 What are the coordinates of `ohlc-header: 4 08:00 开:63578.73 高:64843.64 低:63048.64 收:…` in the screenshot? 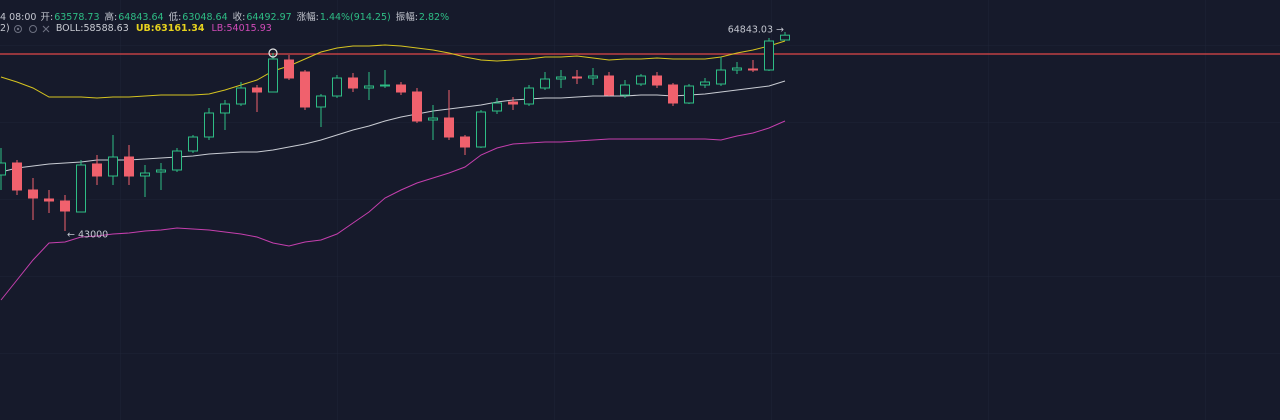 It's located at (227, 16).